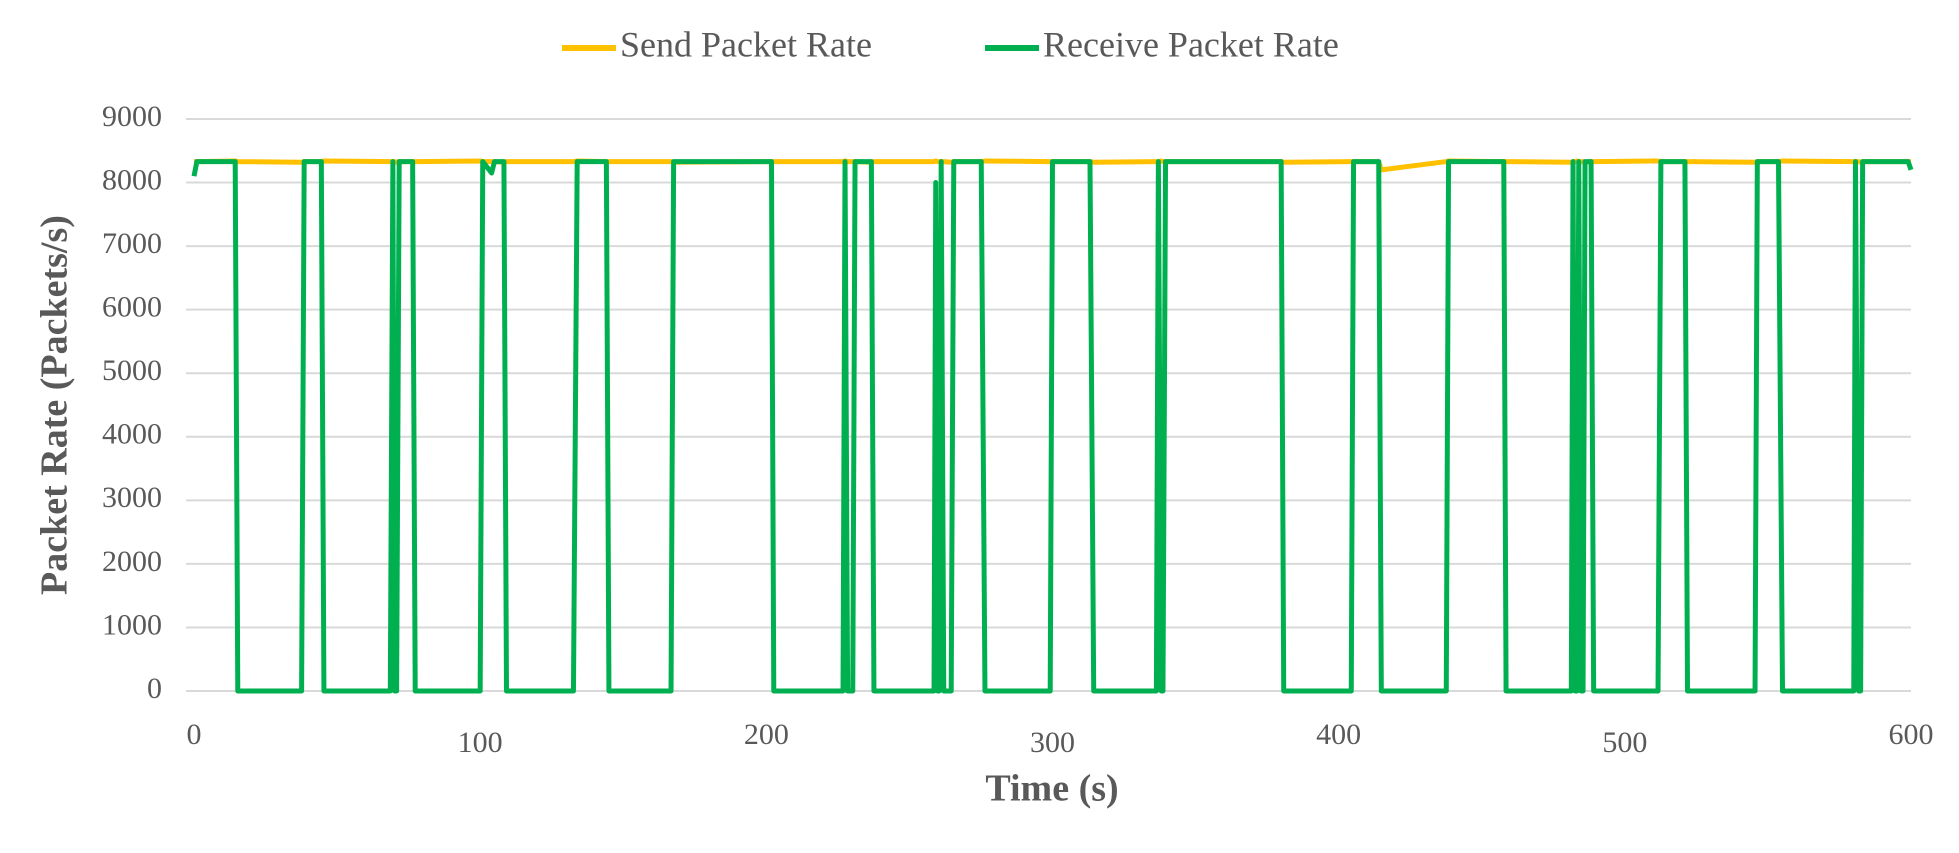  I want to click on x-tick-label: 400, so click(1338, 734).